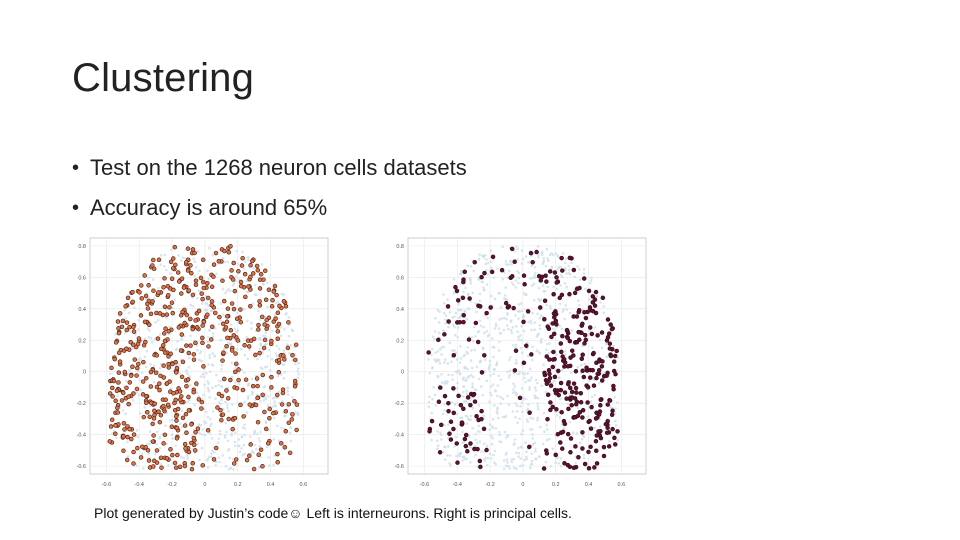 Image resolution: width=960 pixels, height=540 pixels. What do you see at coordinates (489, 485) in the screenshot?
I see `x-tick-label: -0.2` at bounding box center [489, 485].